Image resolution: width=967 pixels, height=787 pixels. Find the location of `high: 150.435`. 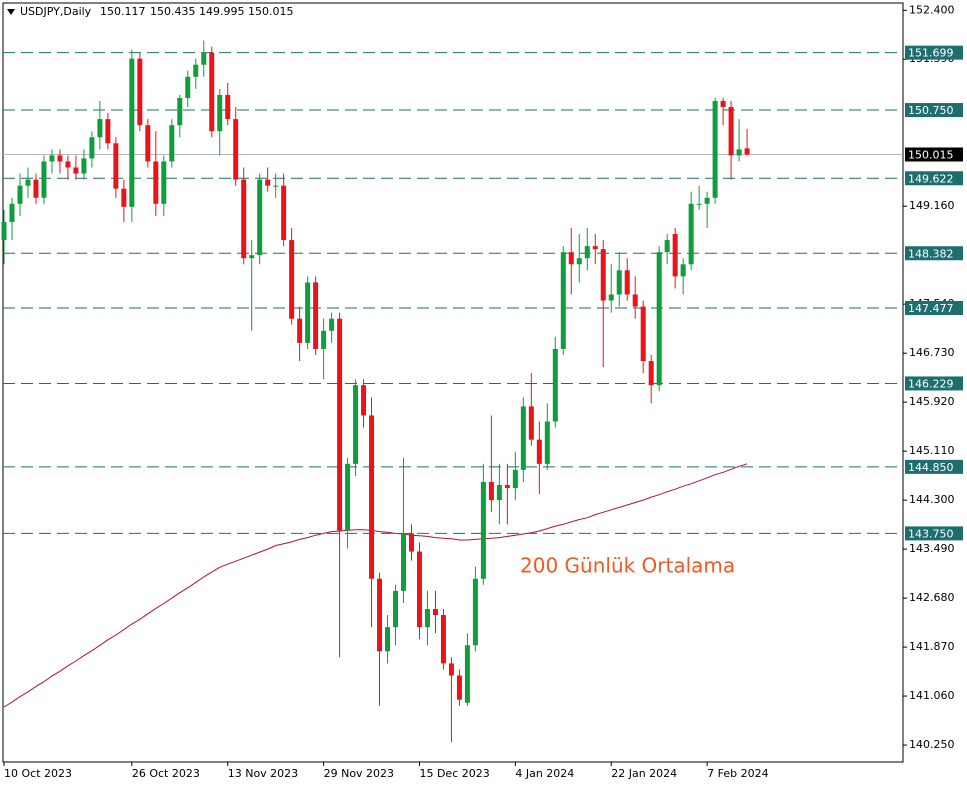

high: 150.435 is located at coordinates (173, 11).